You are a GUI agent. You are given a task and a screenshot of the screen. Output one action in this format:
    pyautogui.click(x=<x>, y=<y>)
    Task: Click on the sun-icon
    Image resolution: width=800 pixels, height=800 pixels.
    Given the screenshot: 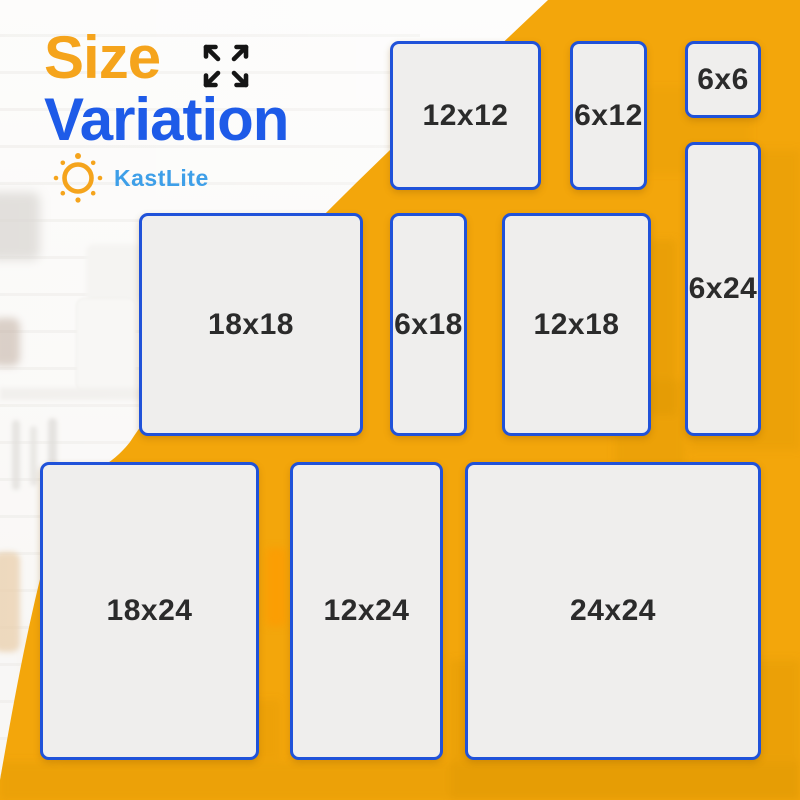 What is the action you would take?
    pyautogui.click(x=78, y=178)
    